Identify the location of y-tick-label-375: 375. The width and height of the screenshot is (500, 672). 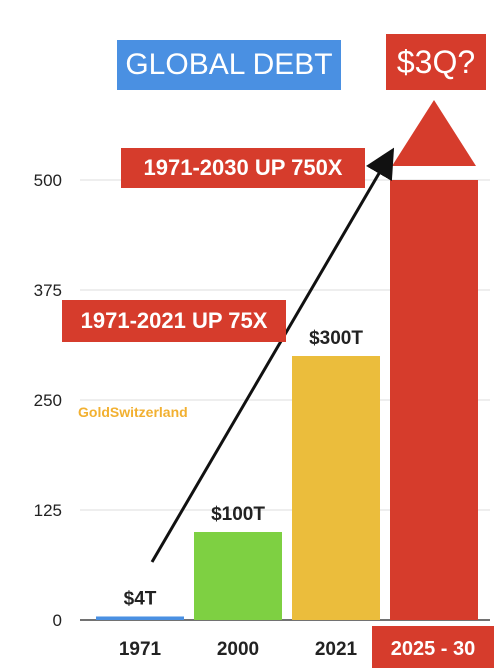
(48, 290).